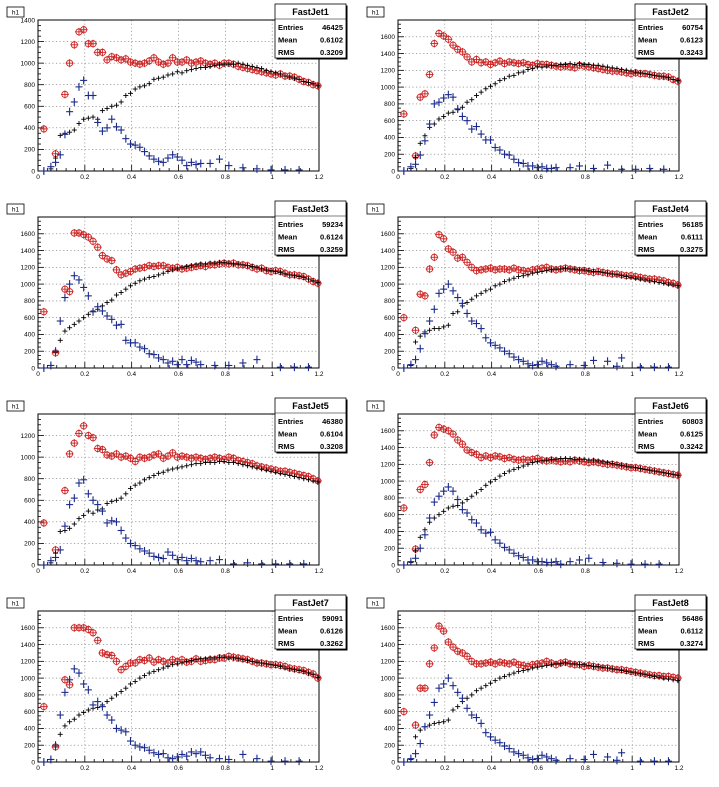 Image resolution: width=719 pixels, height=787 pixels. Describe the element at coordinates (585, 768) in the screenshot. I see `x-tick-label: 0.8` at that location.